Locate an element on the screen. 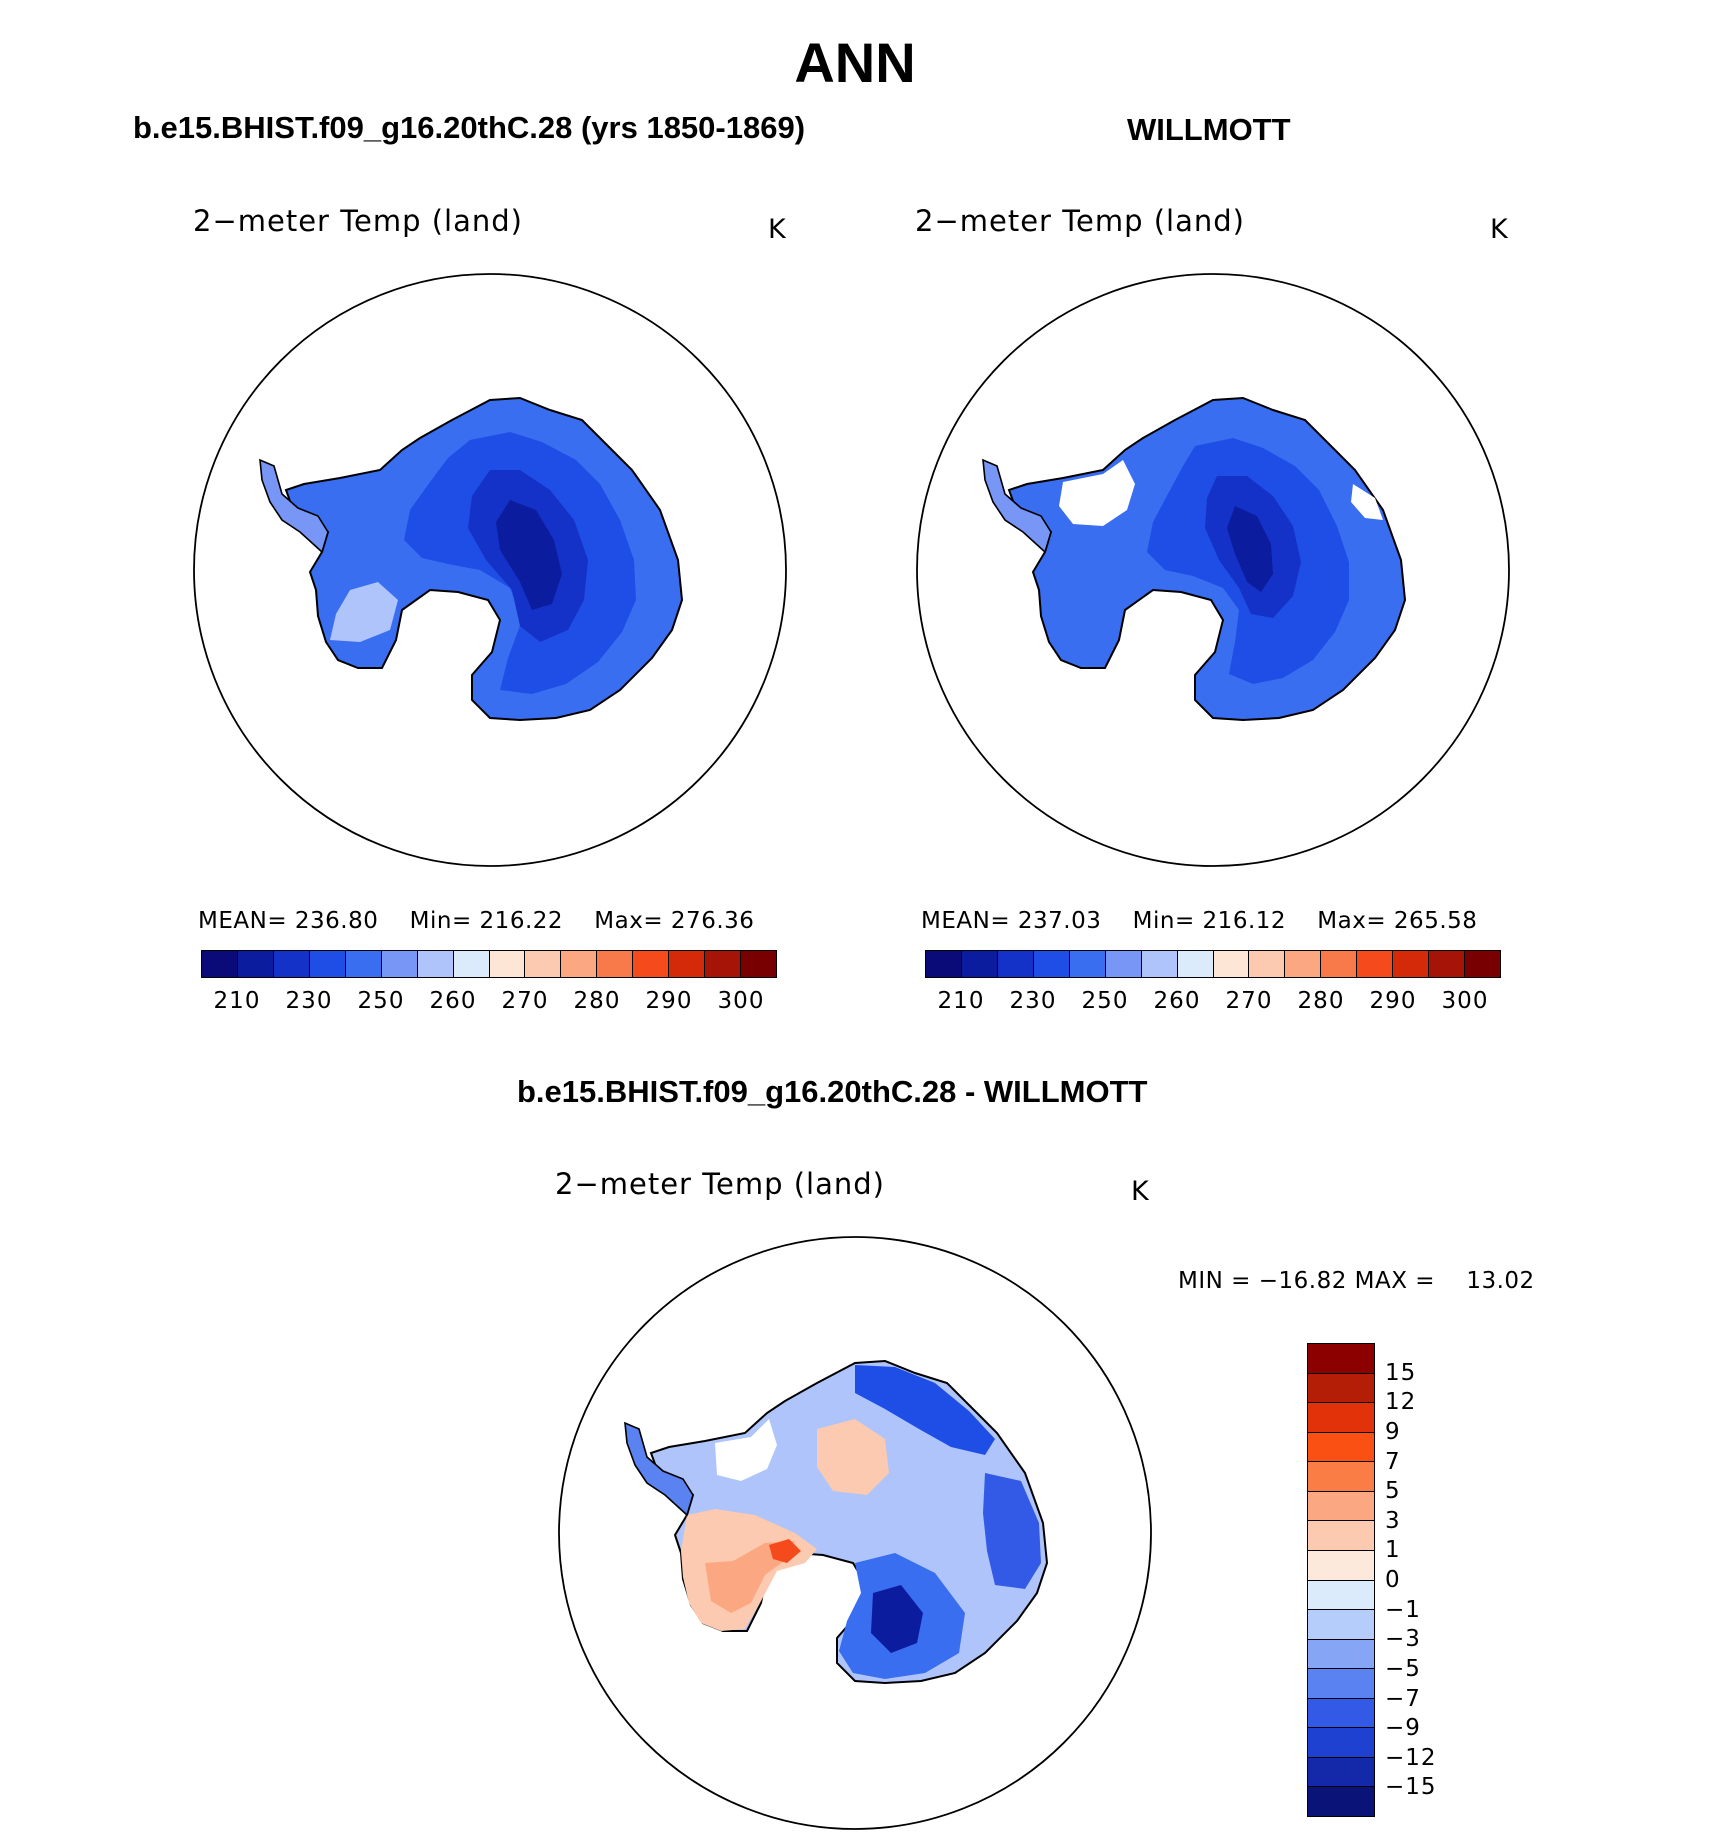  model-stats: MEAN= 236.80 Min= 216.22 Max= 276.36 is located at coordinates (476, 921).